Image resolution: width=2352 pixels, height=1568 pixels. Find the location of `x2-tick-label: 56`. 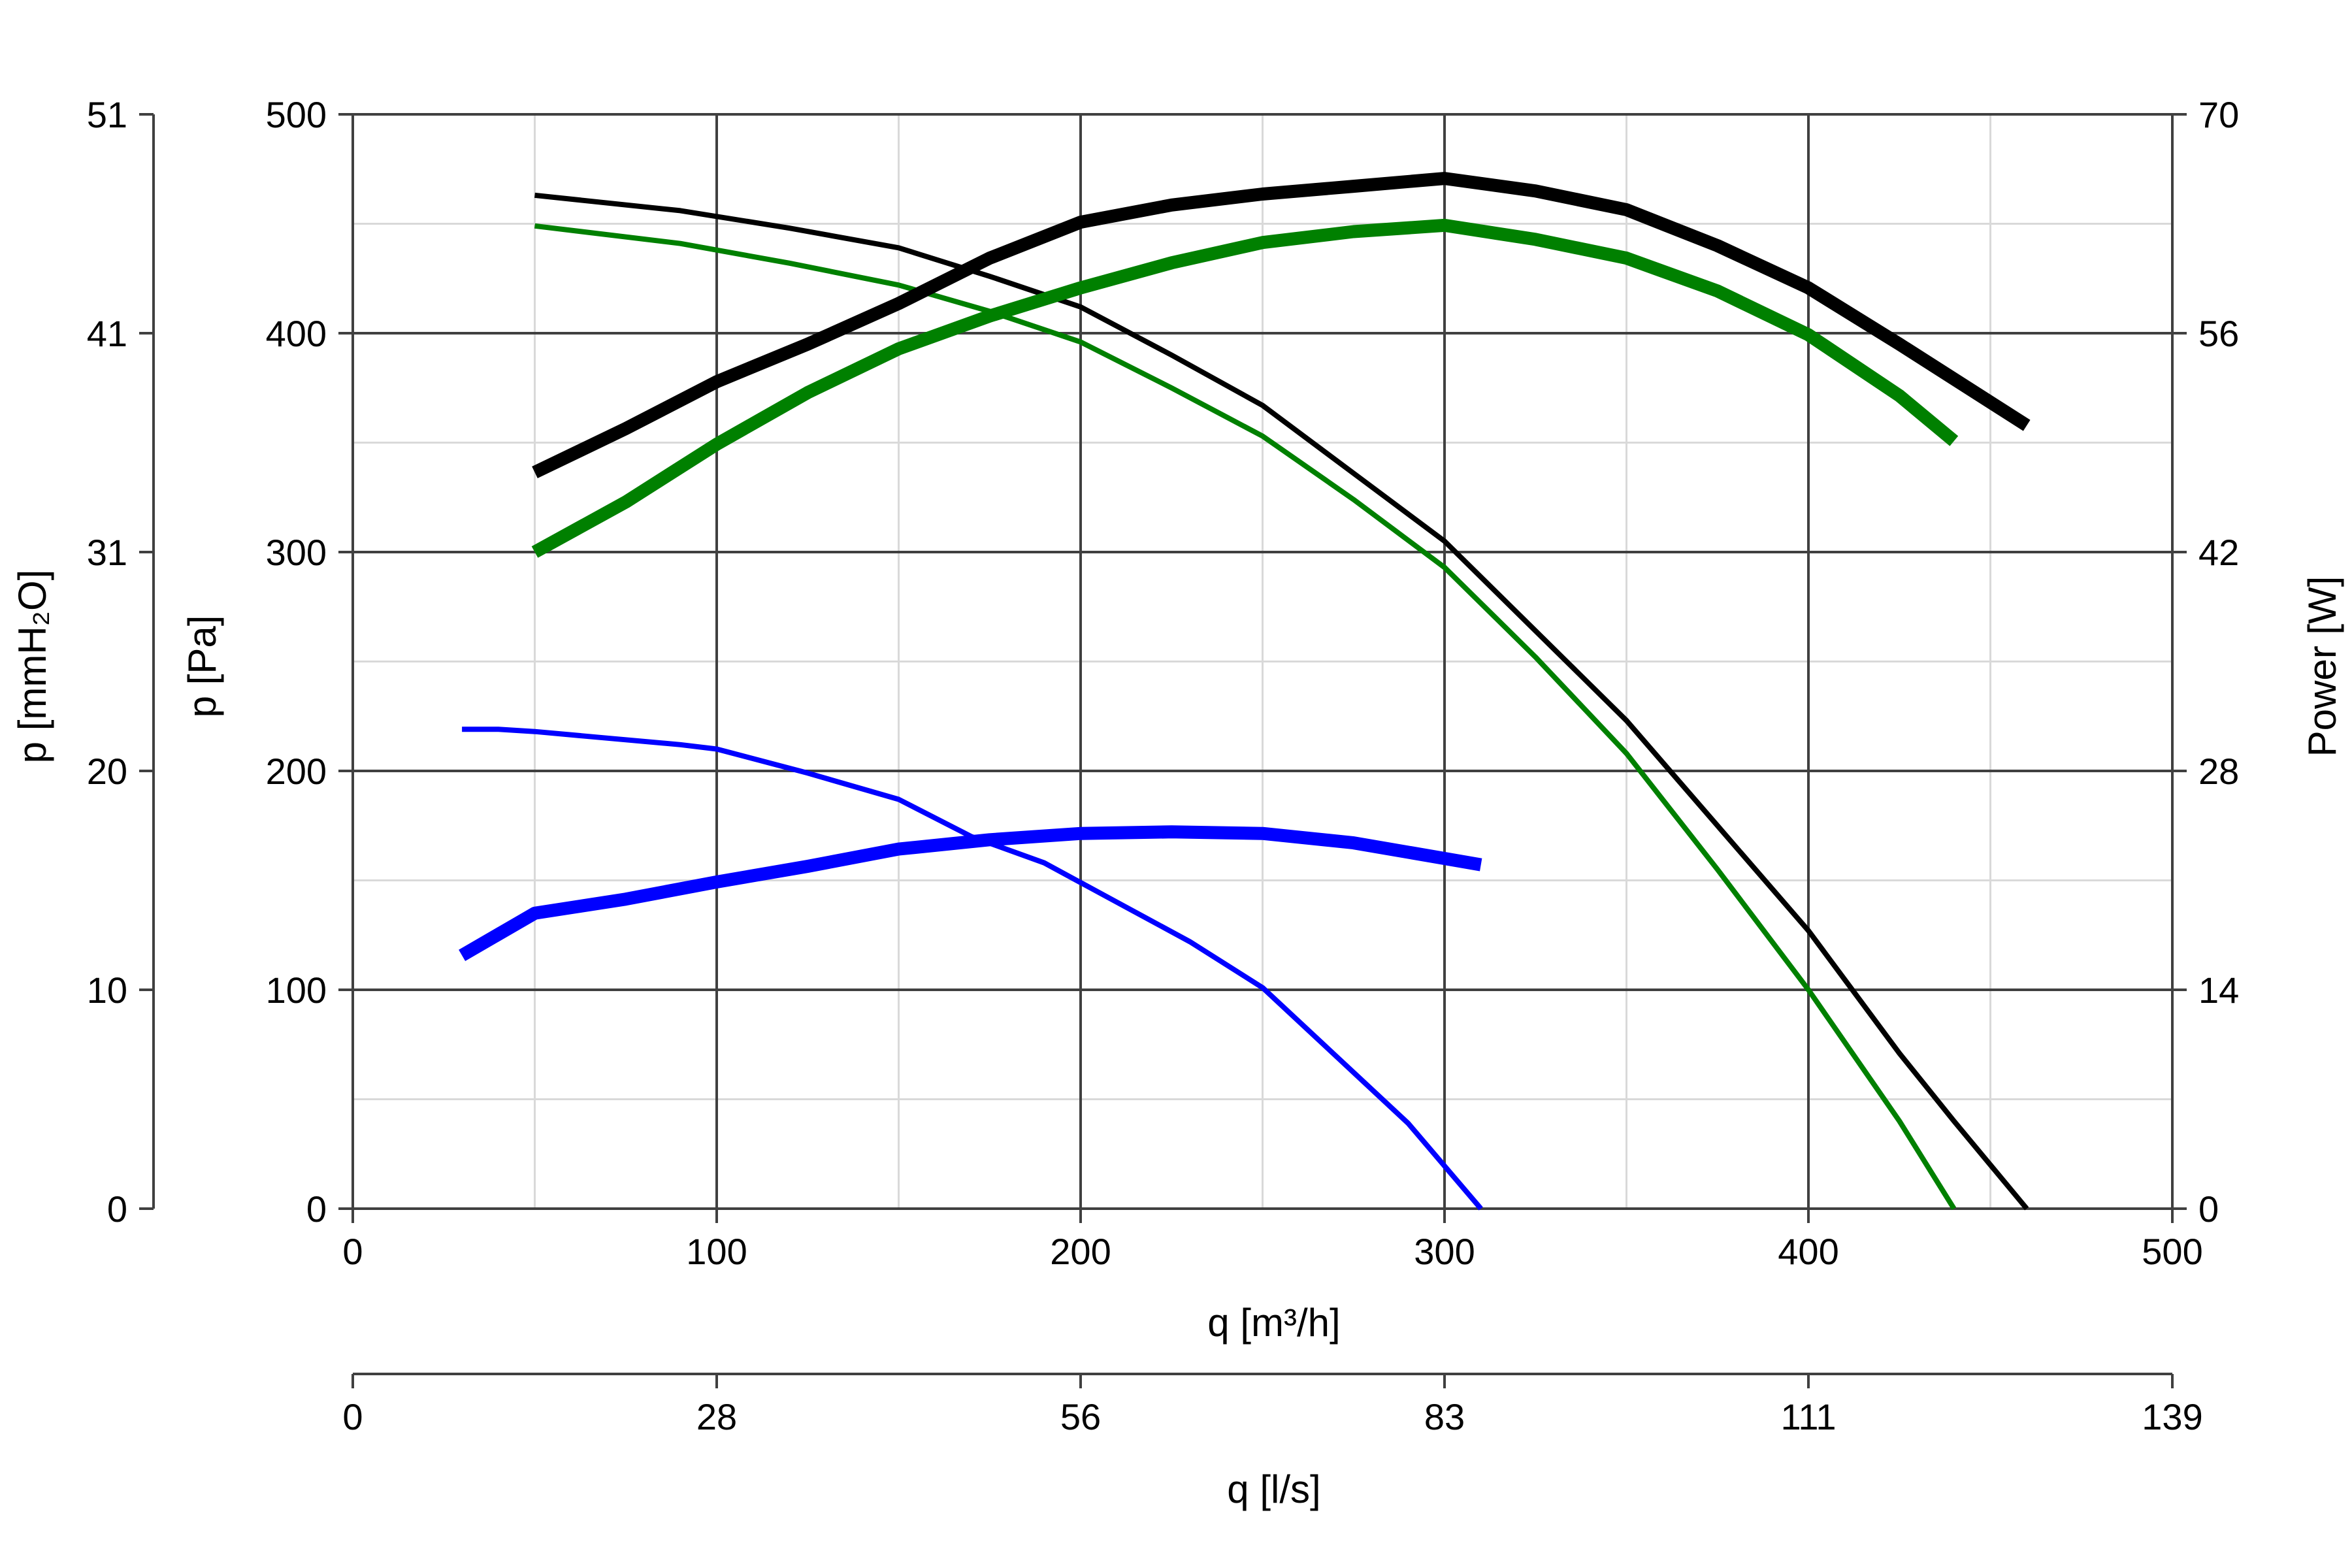

x2-tick-label: 56 is located at coordinates (1080, 1416).